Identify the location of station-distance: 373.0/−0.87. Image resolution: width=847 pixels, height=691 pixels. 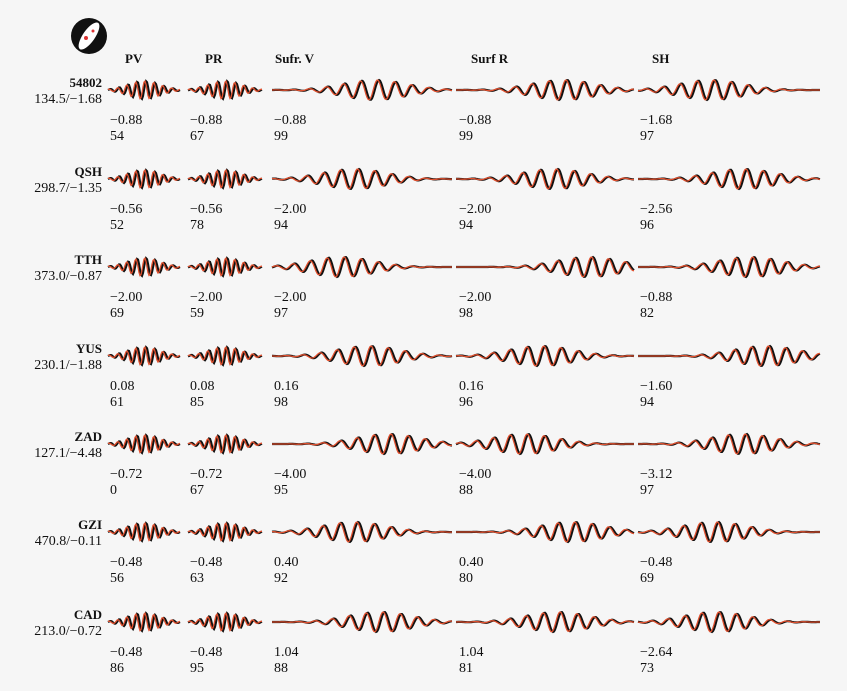
(68, 276).